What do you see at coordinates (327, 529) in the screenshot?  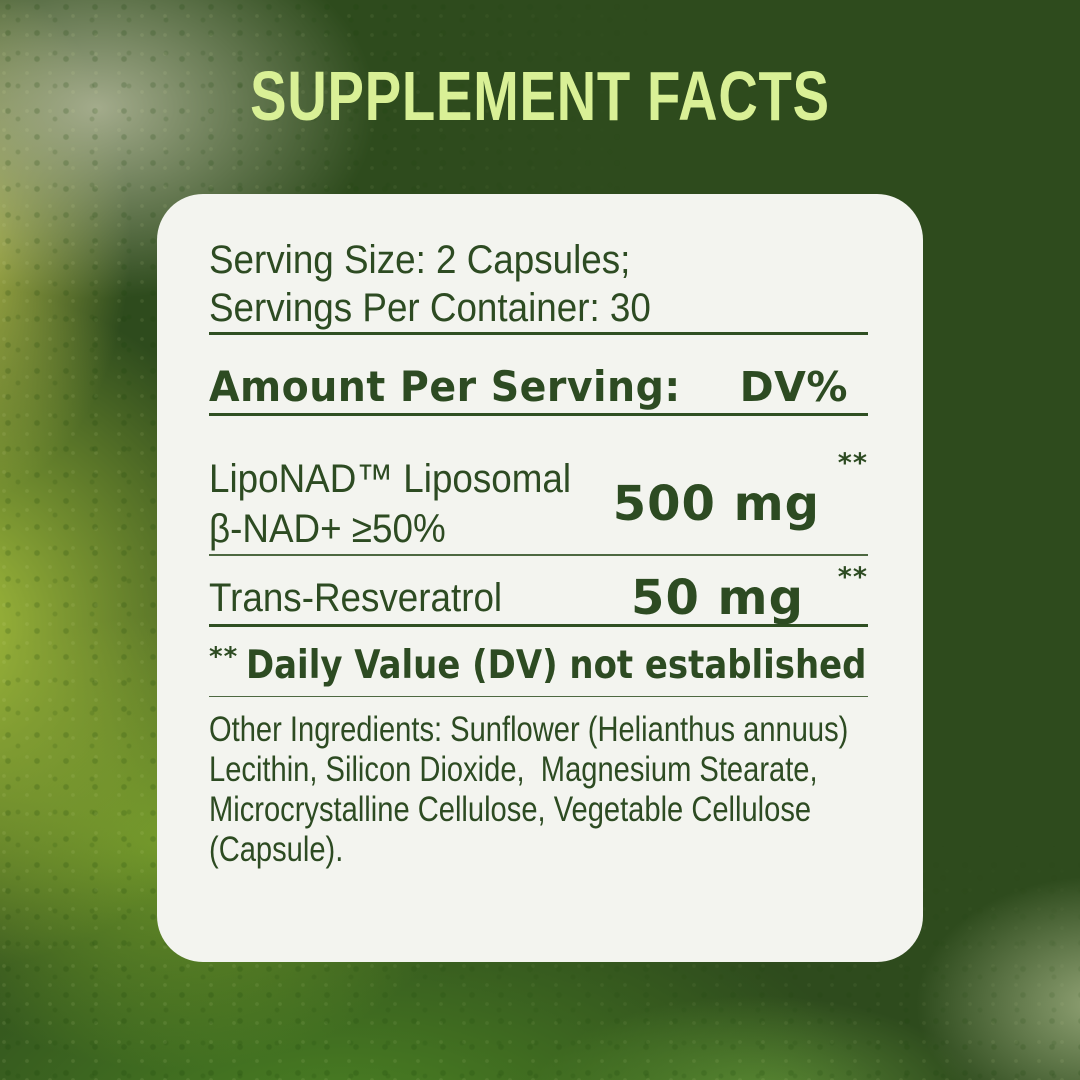 I see `nutrient-name-line2: β-NAD+ ≥50%` at bounding box center [327, 529].